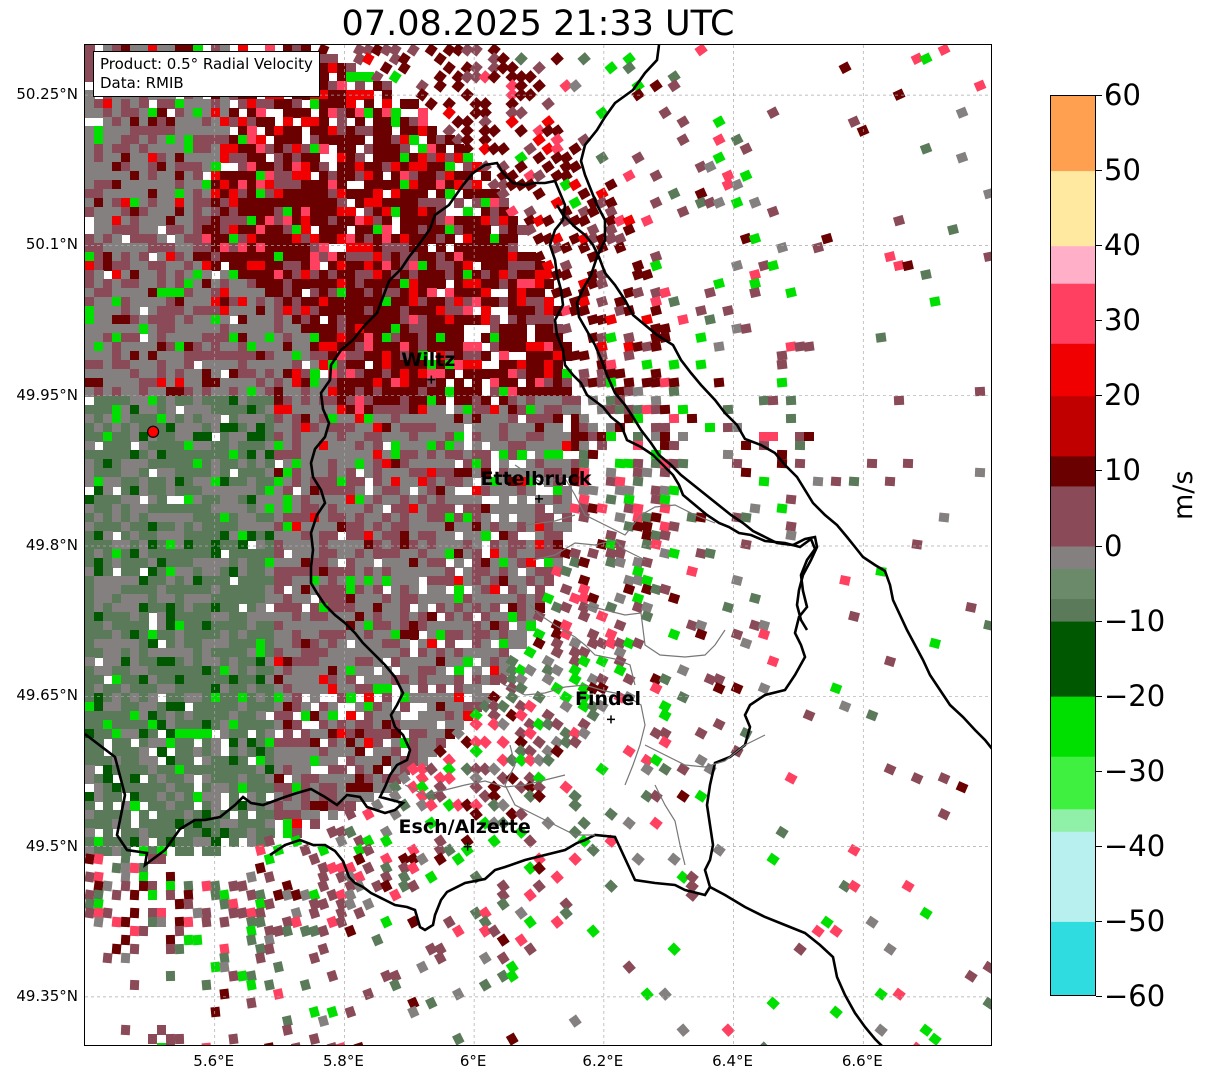 The width and height of the screenshot is (1207, 1081). Describe the element at coordinates (1135, 920) in the screenshot. I see `colorbar-tick-label: −50` at that location.